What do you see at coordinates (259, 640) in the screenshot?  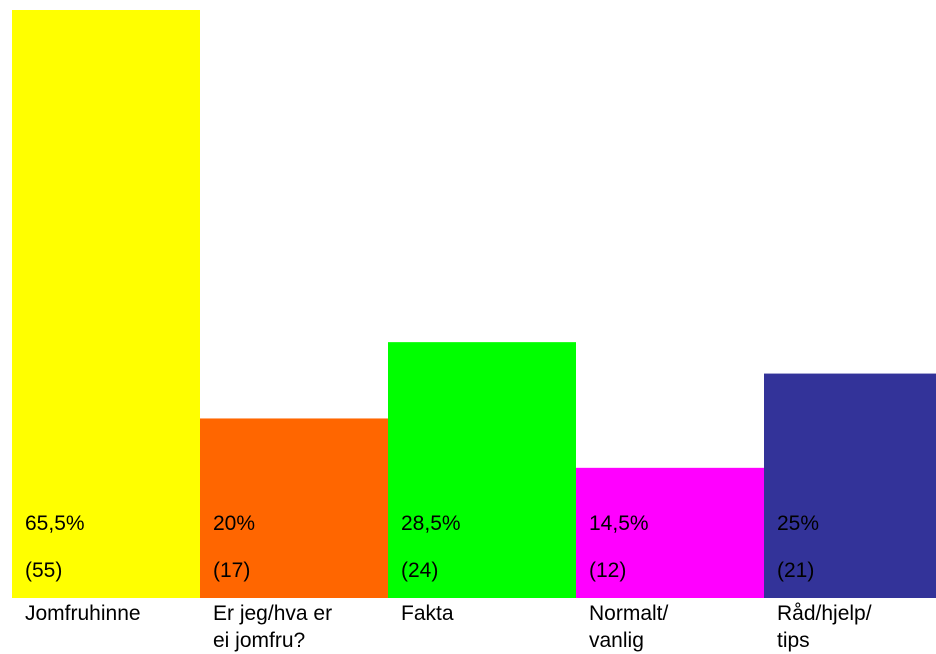 I see `category-label-1-line-1: ei jomfru?` at bounding box center [259, 640].